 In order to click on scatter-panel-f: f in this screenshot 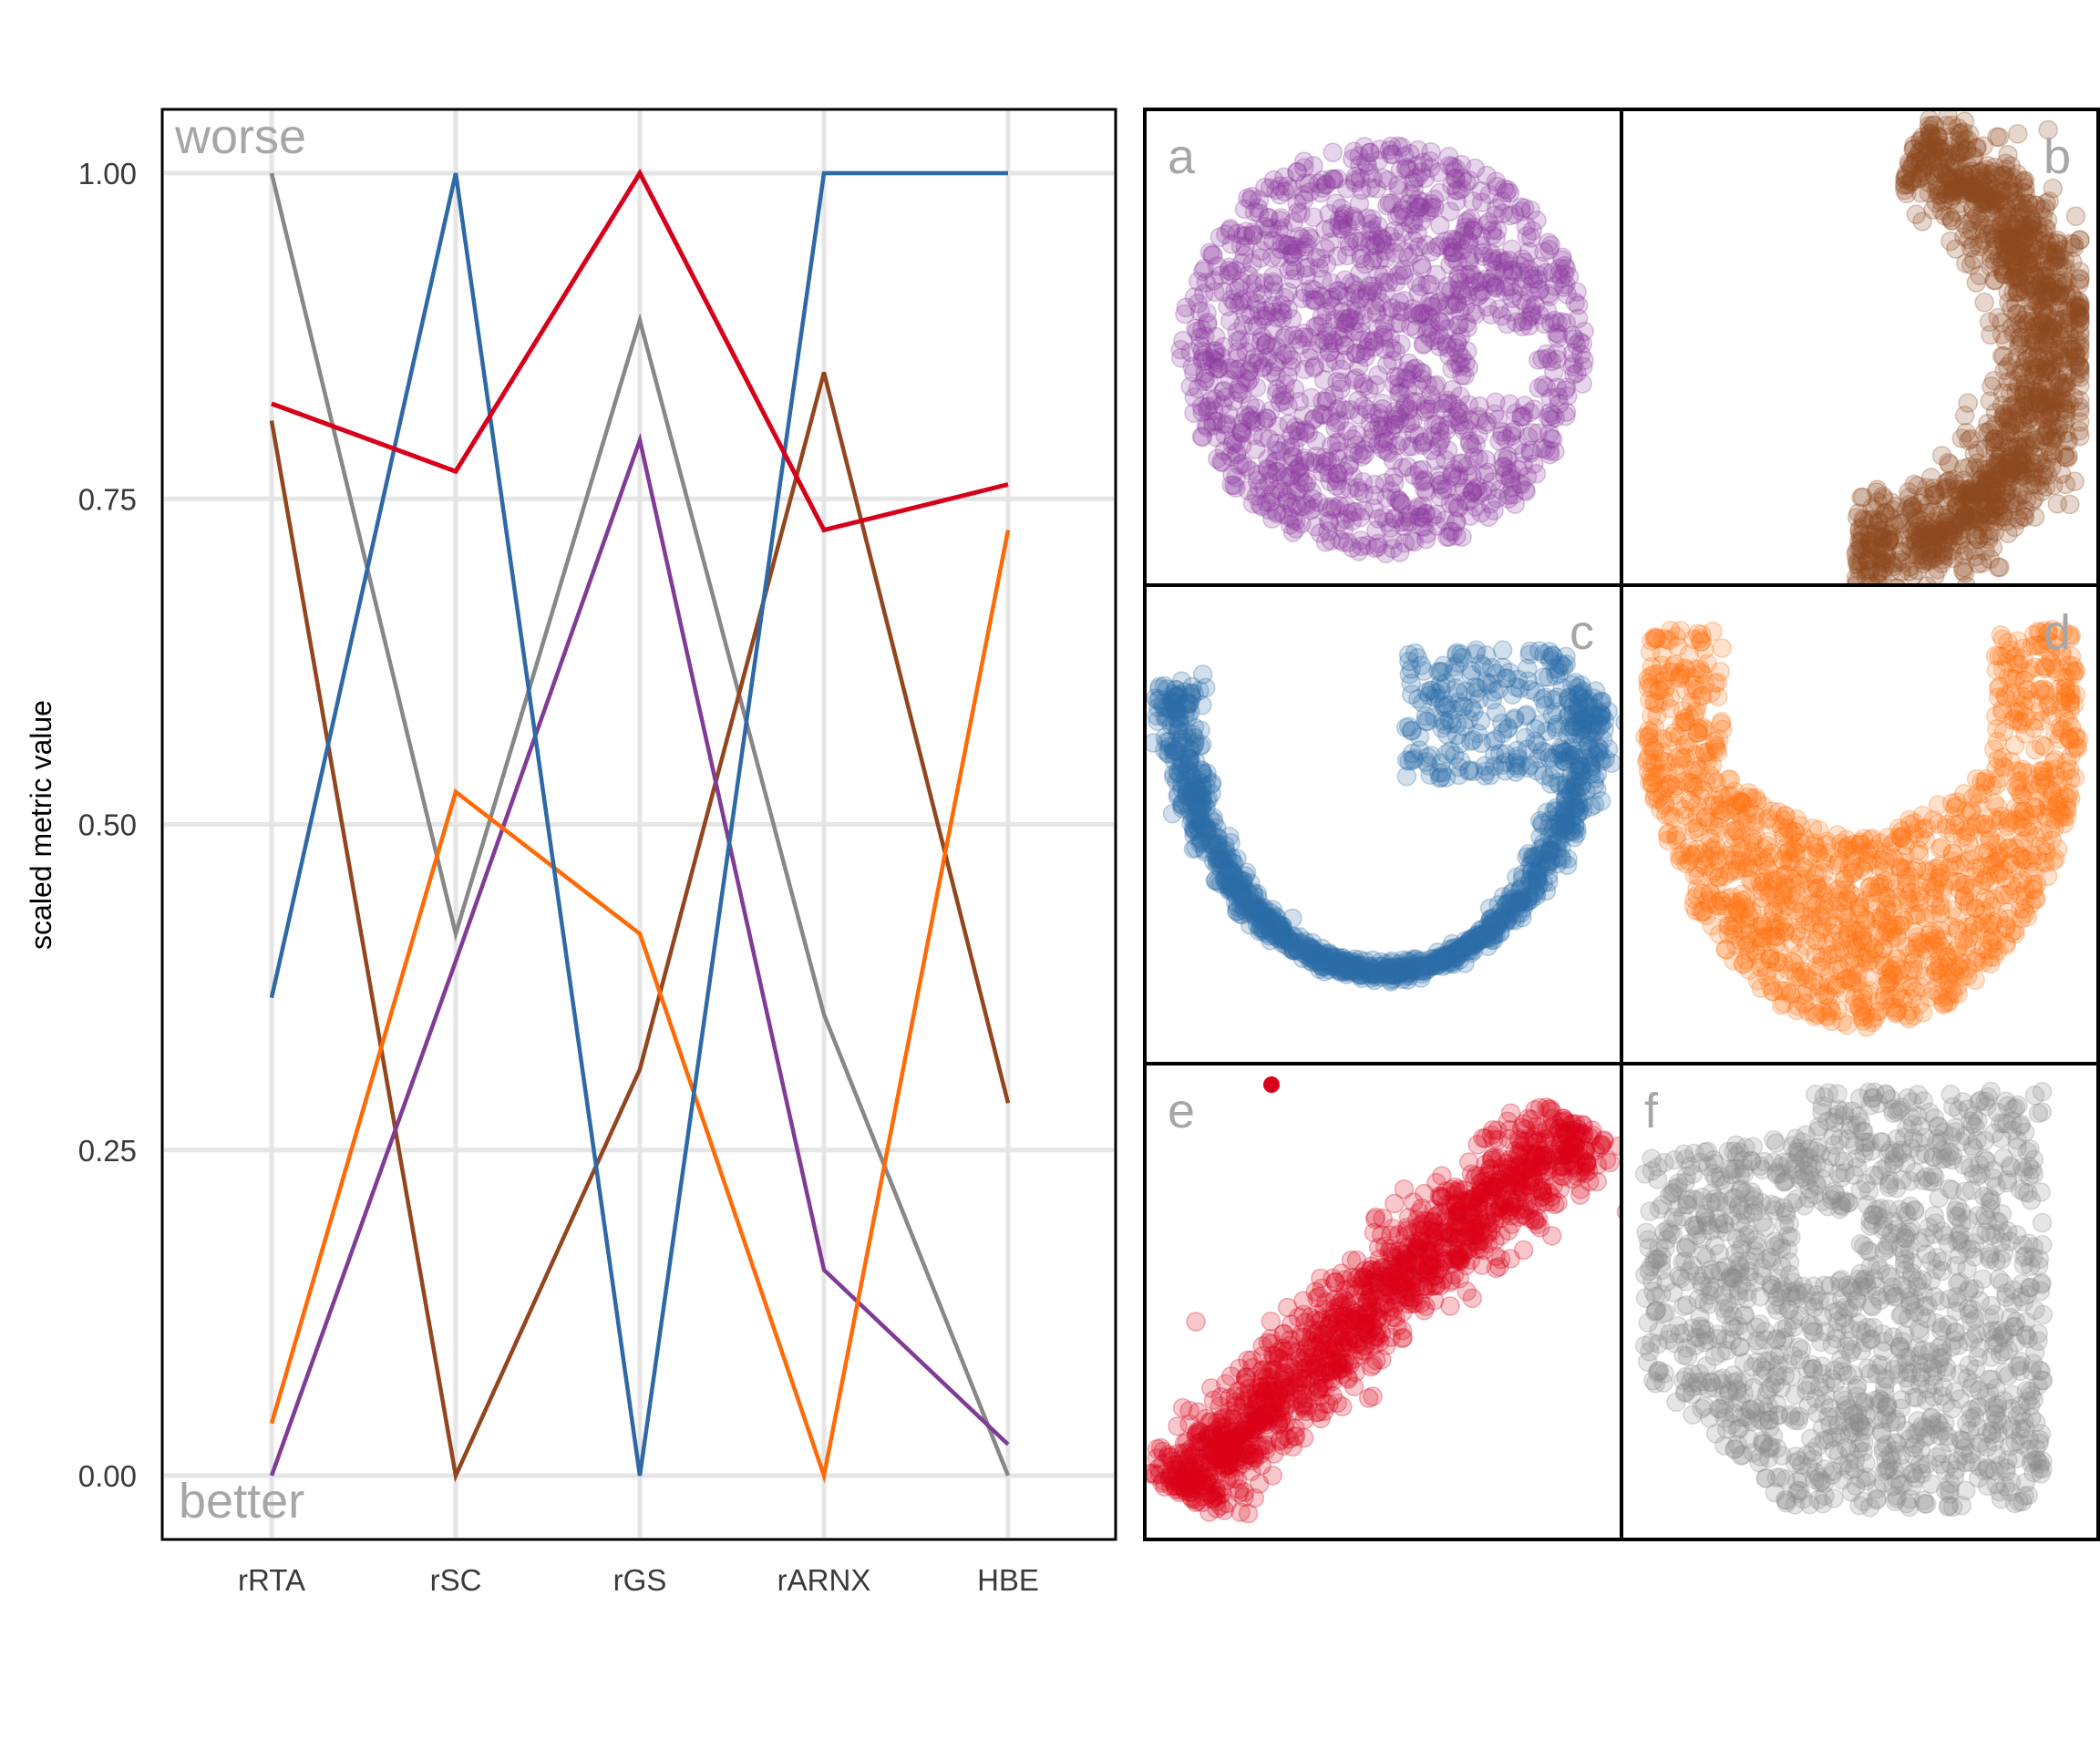, I will do `click(1860, 1301)`.